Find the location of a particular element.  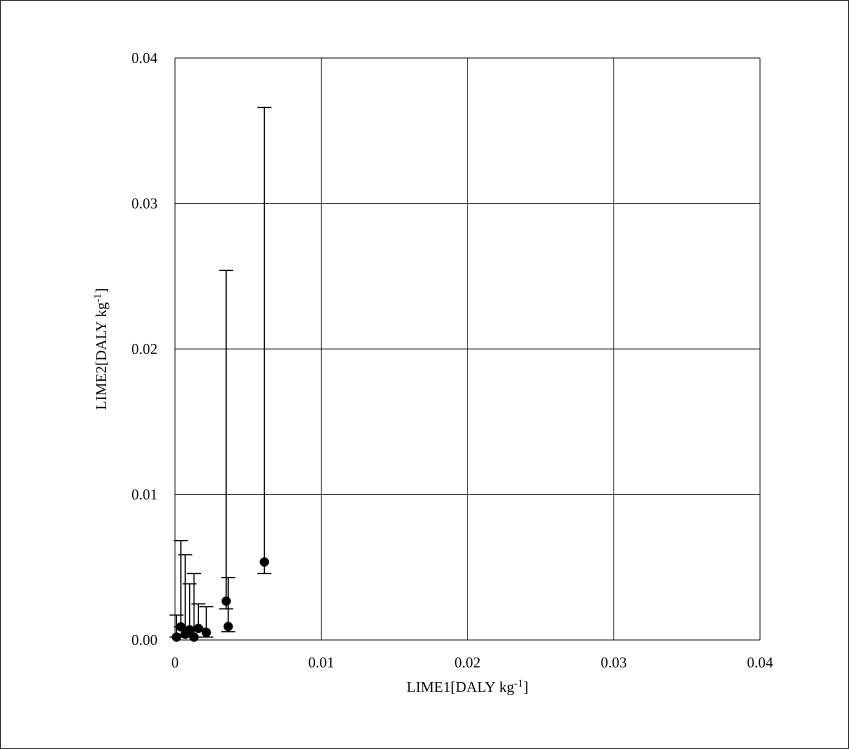

y-tick-label: 0.01 is located at coordinates (144, 494).